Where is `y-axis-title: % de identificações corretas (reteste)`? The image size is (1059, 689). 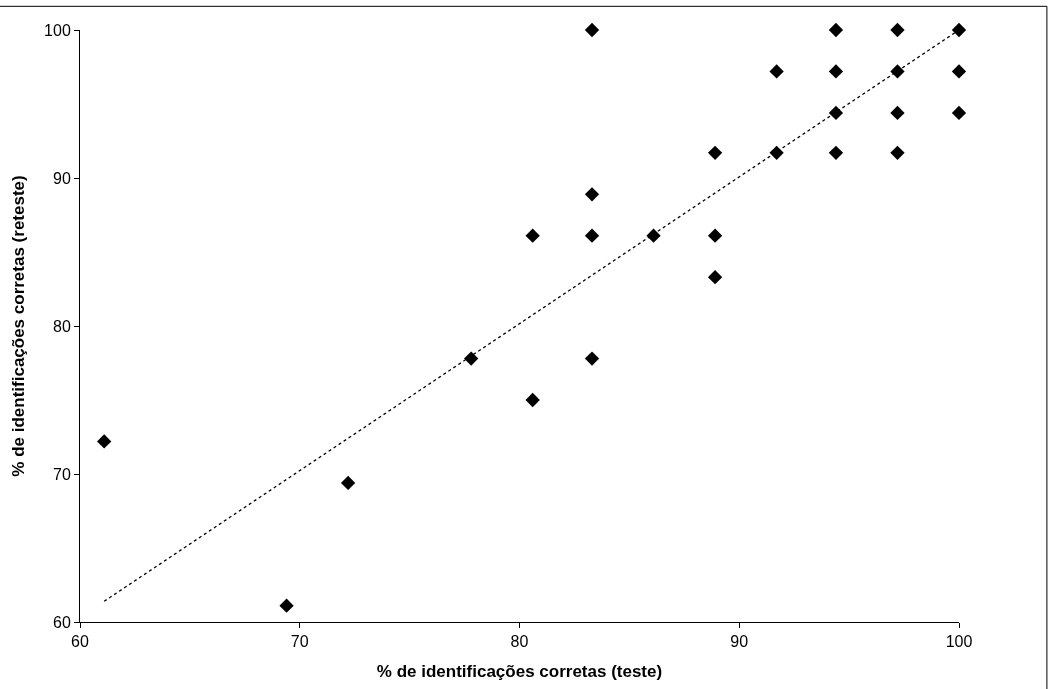
y-axis-title: % de identificações corretas (reteste) is located at coordinates (18, 326).